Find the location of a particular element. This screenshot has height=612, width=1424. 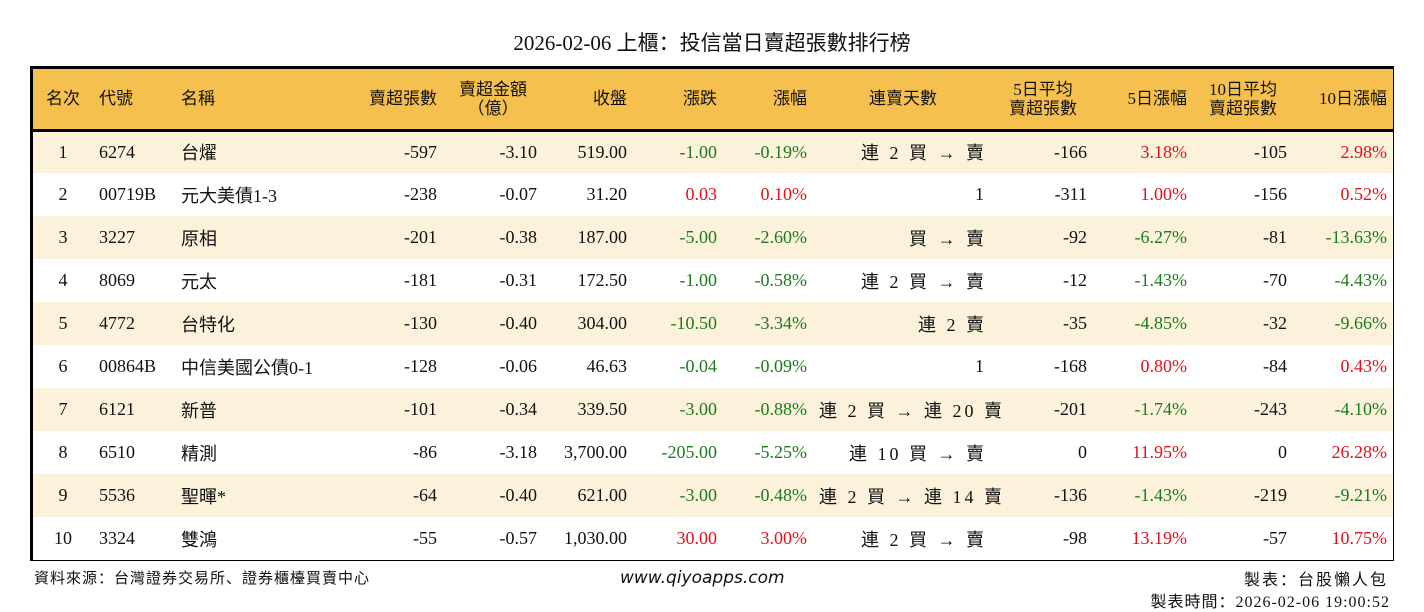

cell-name: 原相 is located at coordinates (199, 238).